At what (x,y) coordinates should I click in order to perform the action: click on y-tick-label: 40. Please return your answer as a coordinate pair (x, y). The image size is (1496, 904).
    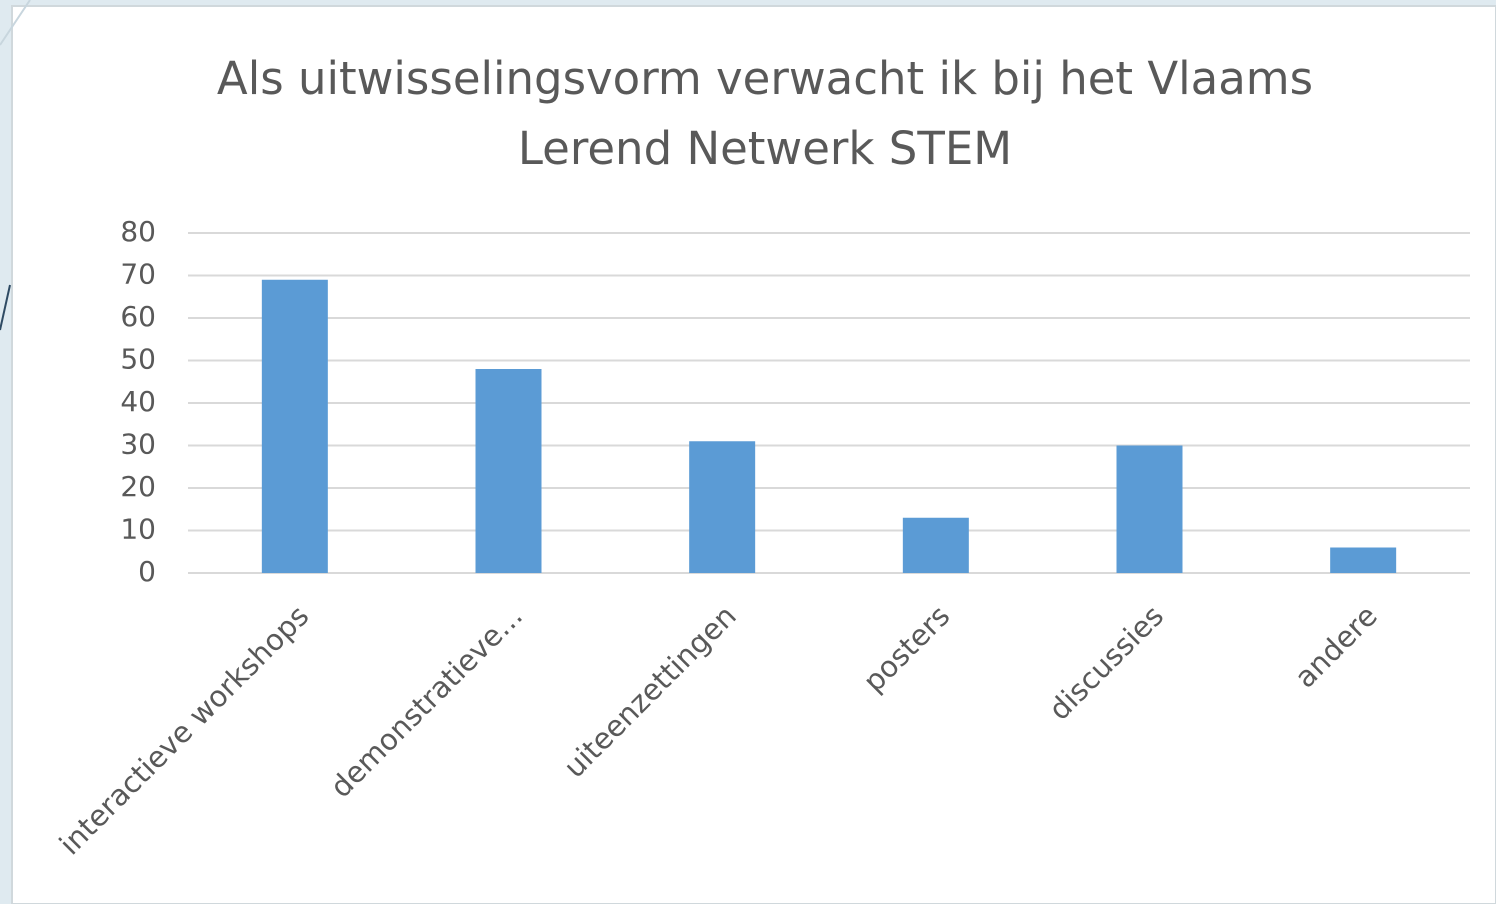
    Looking at the image, I should click on (138, 401).